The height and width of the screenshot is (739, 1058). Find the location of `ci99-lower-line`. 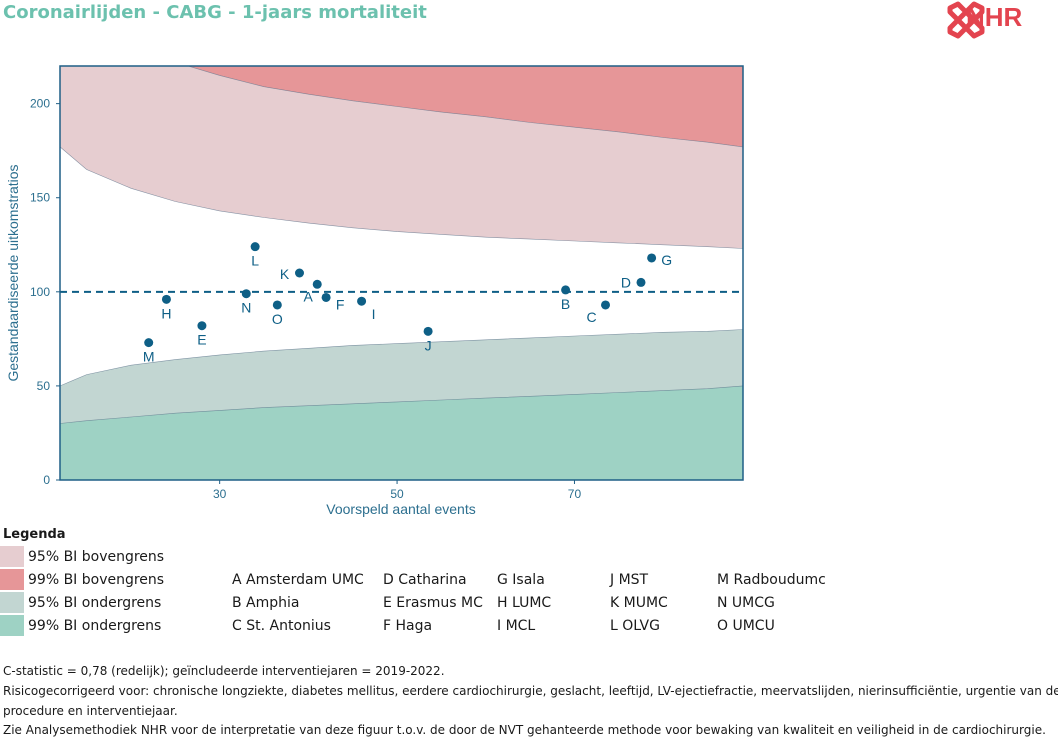

ci99-lower-line is located at coordinates (401, 404).